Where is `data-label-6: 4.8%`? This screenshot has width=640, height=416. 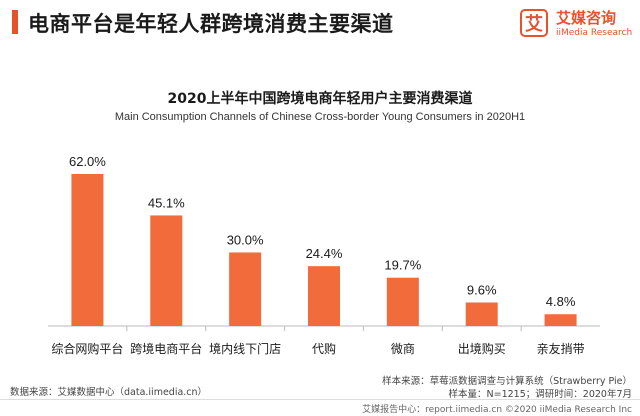 data-label-6: 4.8% is located at coordinates (561, 301).